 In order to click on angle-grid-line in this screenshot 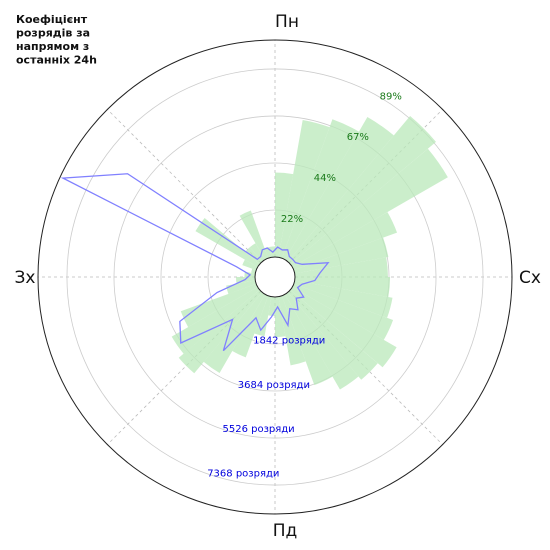, I will do `click(184, 186)`.